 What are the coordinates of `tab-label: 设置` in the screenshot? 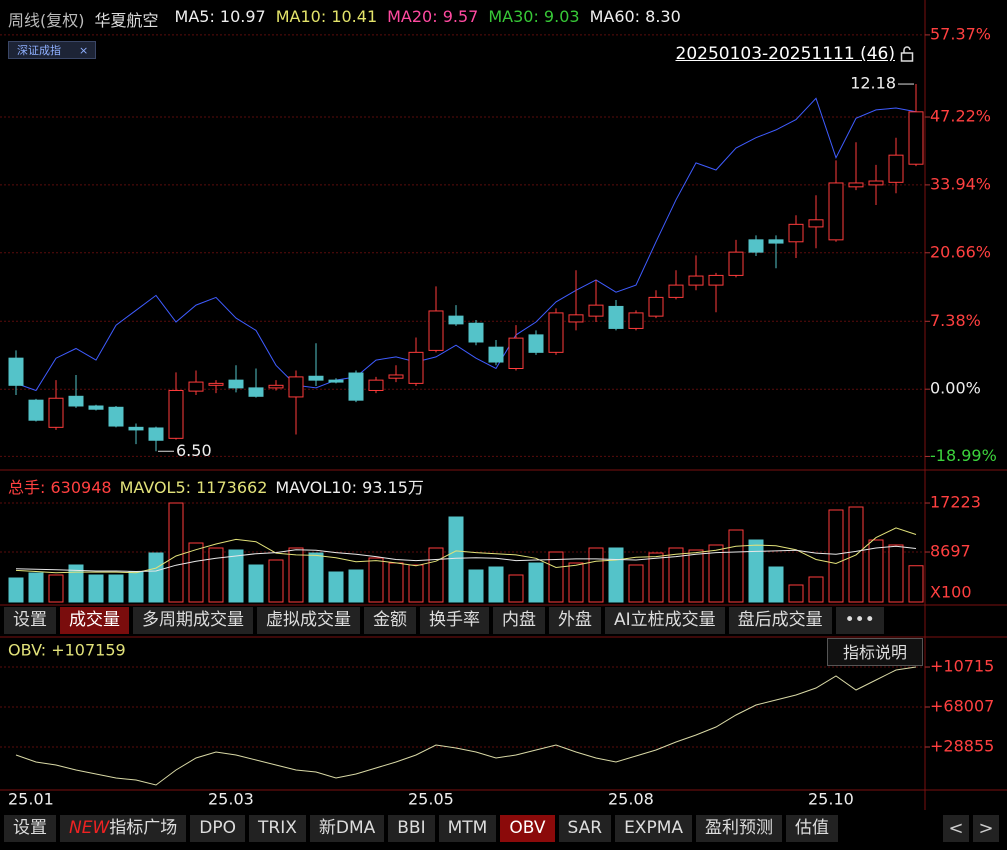 It's located at (30, 828).